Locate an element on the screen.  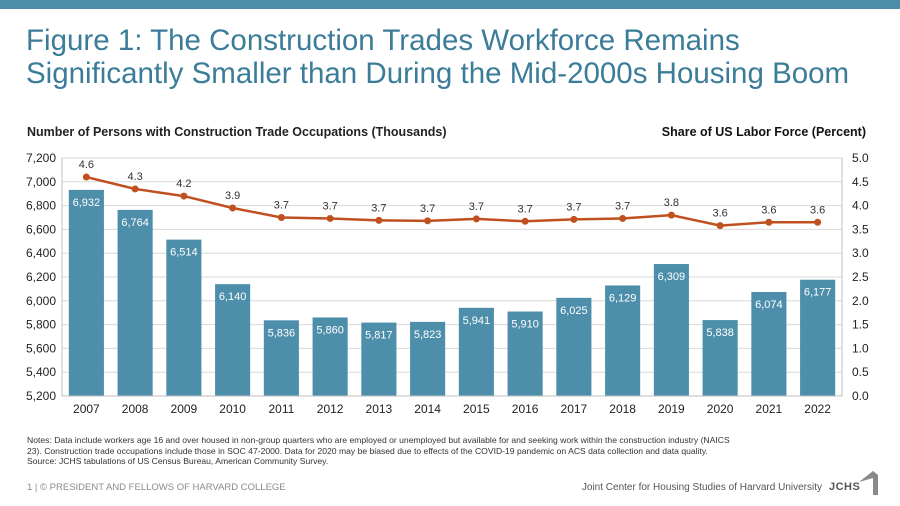
x-tick-label: 2020 is located at coordinates (720, 409).